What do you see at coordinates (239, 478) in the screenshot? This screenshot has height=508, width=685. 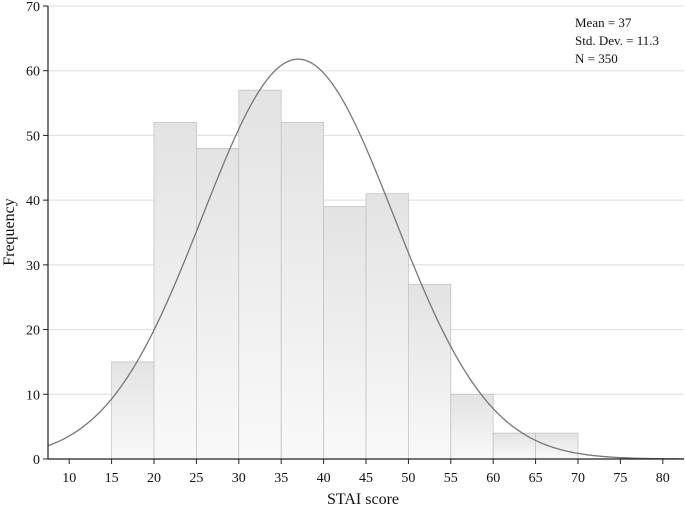 I see `x-tick-label: 30` at bounding box center [239, 478].